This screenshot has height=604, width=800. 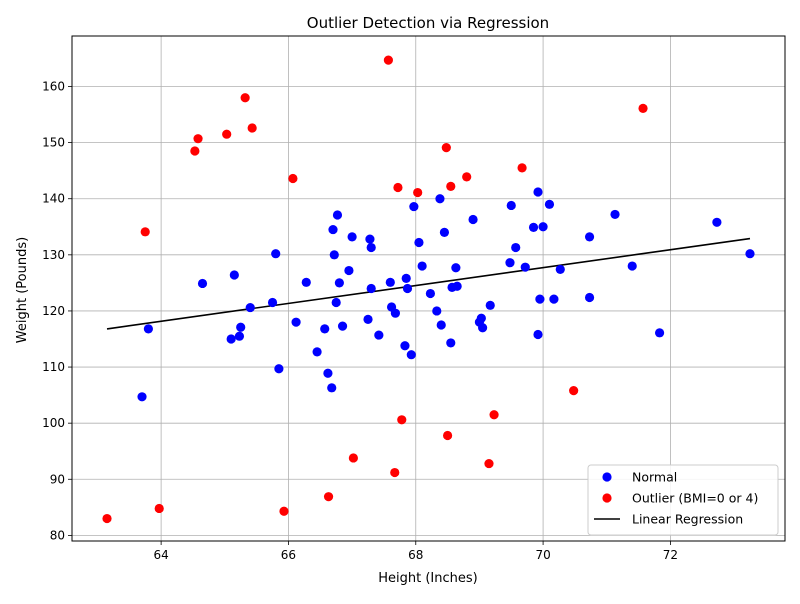 I want to click on regression-line, so click(x=428, y=283).